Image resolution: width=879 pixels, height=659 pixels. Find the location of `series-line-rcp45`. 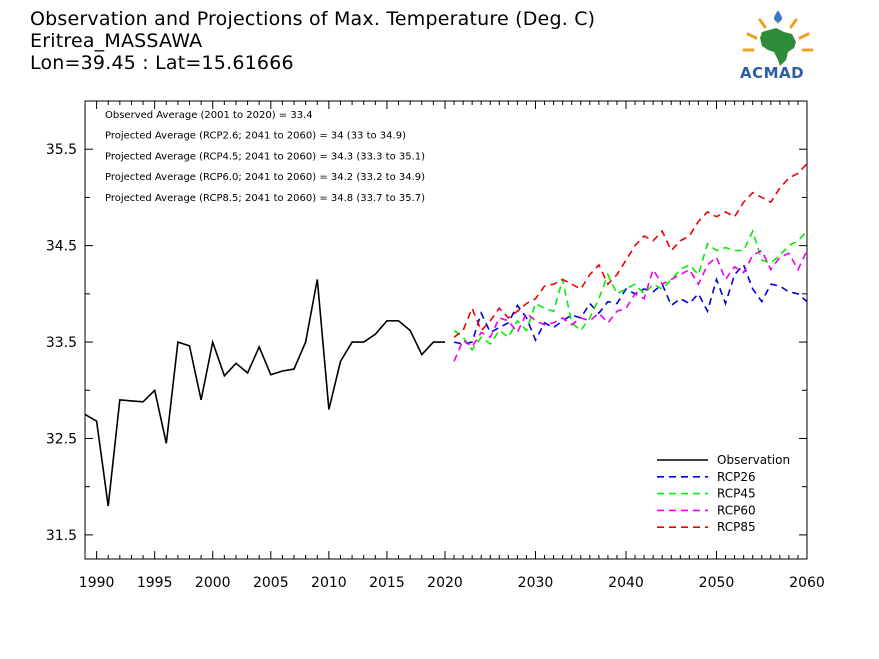

series-line-rcp45 is located at coordinates (630, 290).